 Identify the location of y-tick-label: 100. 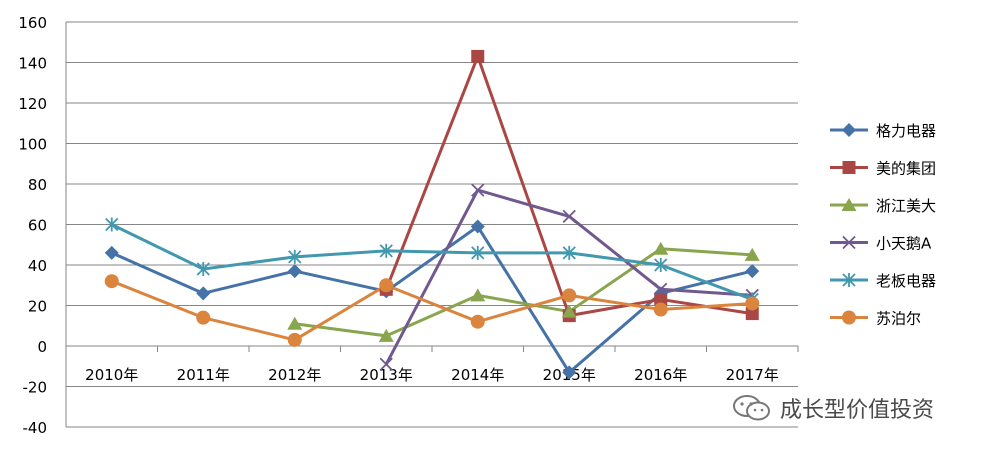
(32, 145).